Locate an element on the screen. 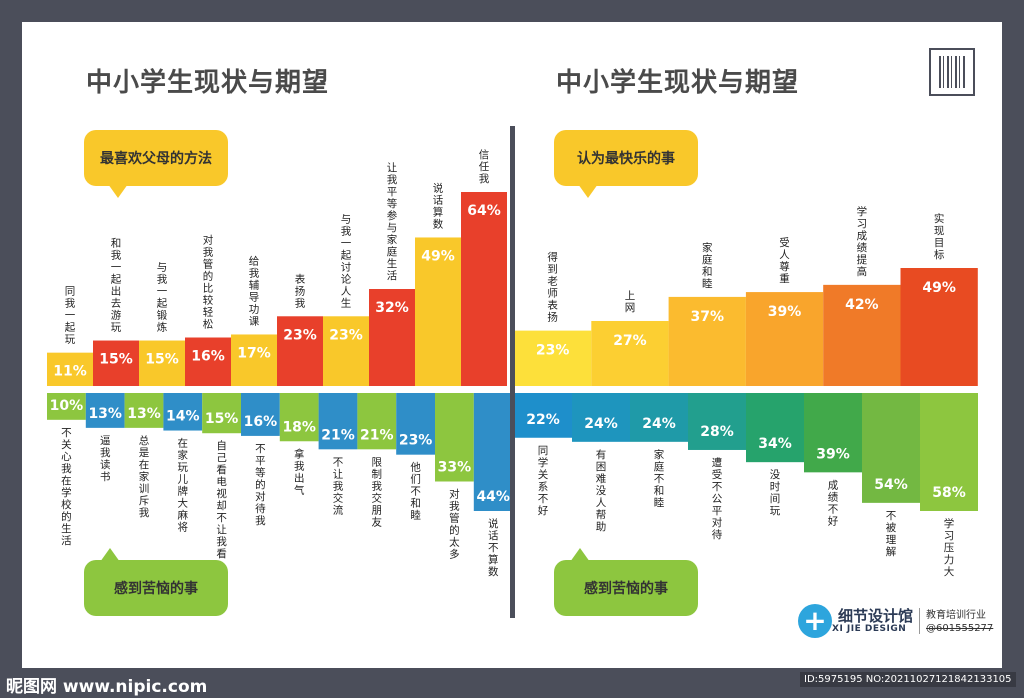 The width and height of the screenshot is (1024, 698). bar-category-label: 逼我读书 is located at coordinates (105, 459).